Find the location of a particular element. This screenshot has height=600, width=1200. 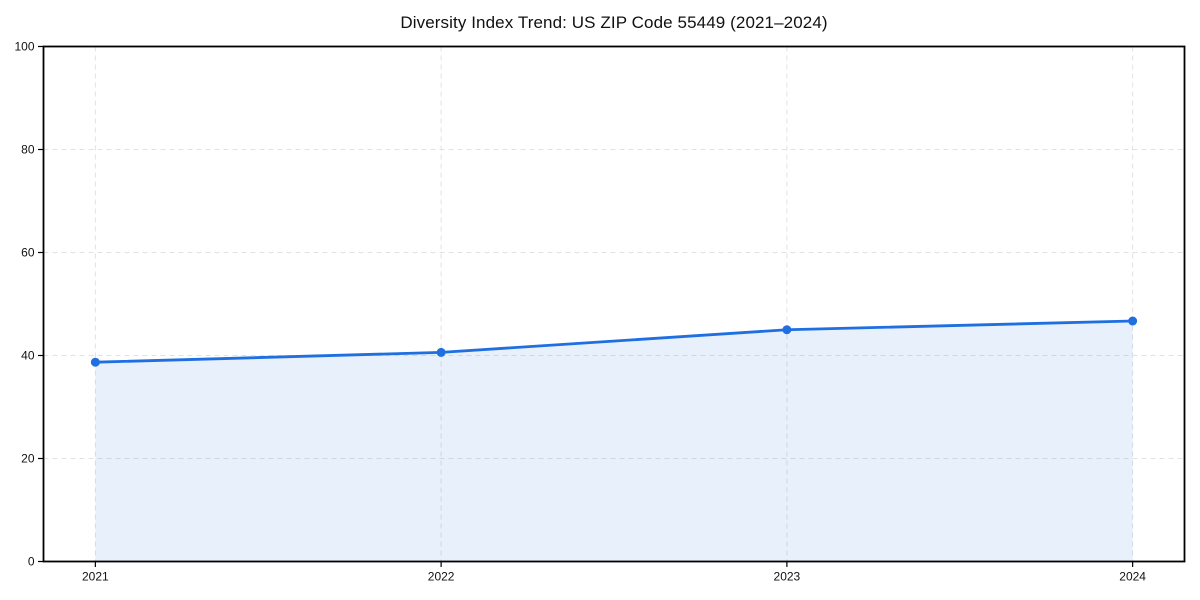

y-tick-label-20: 20 is located at coordinates (28, 459).